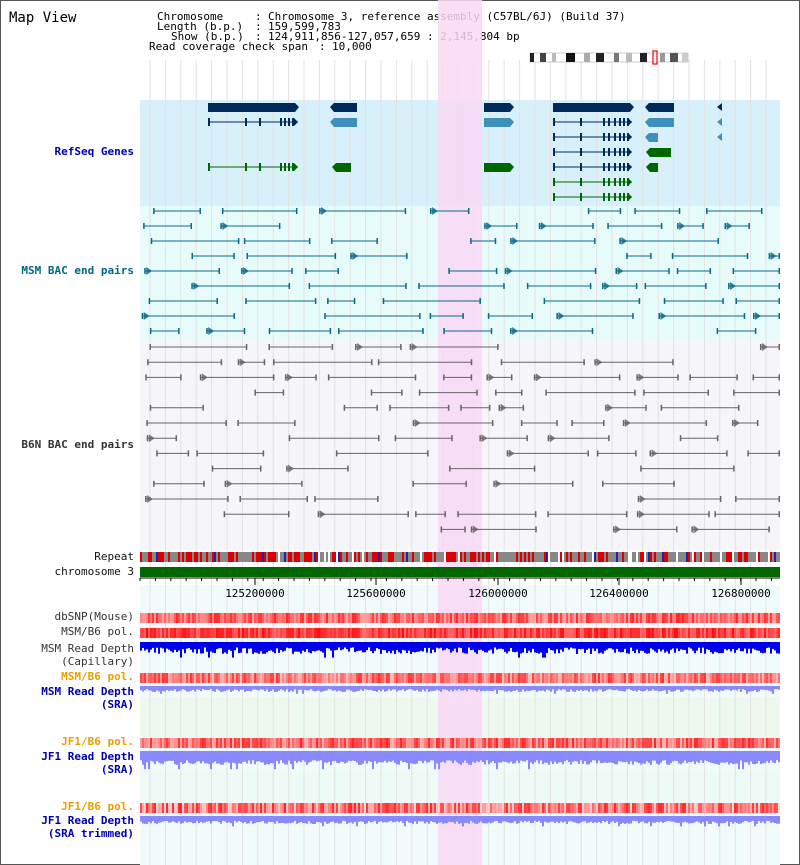  What do you see at coordinates (77, 444) in the screenshot?
I see `b6n-bac-label: B6N BAC end pairs` at bounding box center [77, 444].